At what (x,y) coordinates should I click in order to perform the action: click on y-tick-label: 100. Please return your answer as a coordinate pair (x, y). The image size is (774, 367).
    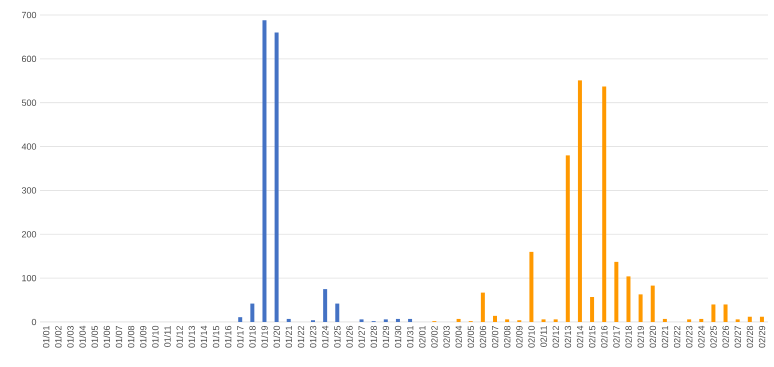
    Looking at the image, I should click on (29, 278).